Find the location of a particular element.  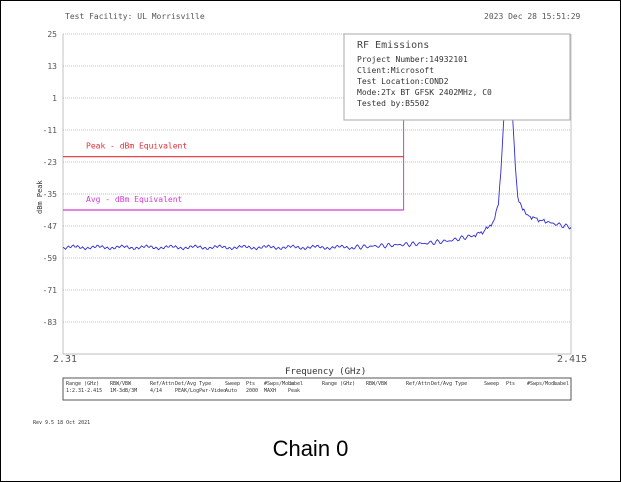

table-header-right: RBW/VBW is located at coordinates (377, 384).